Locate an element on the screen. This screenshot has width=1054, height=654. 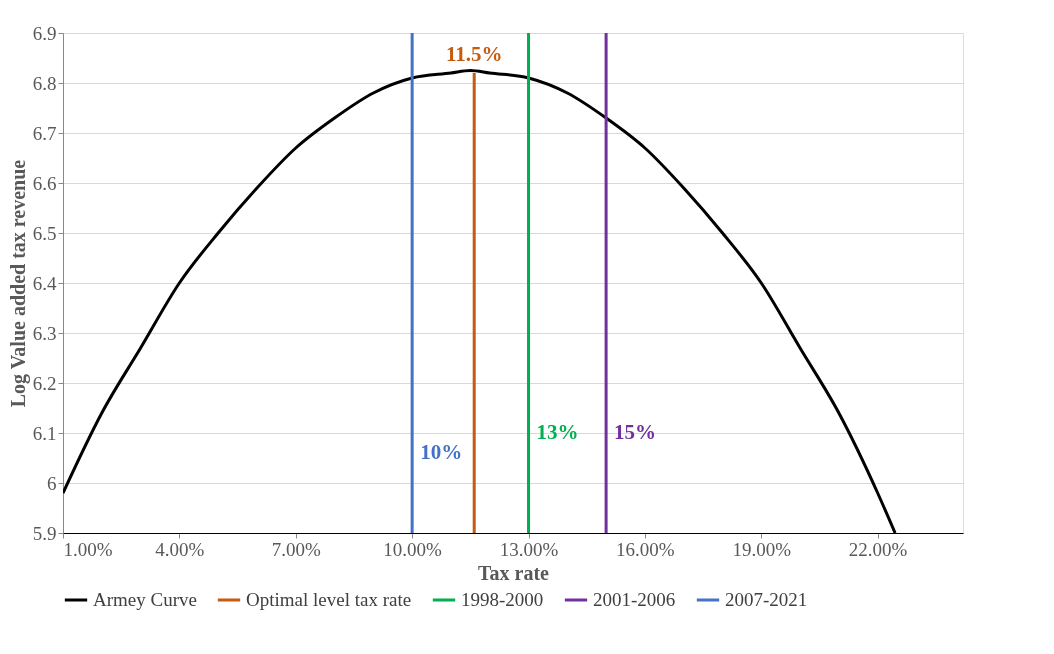
annotation: 13% is located at coordinates (557, 432).